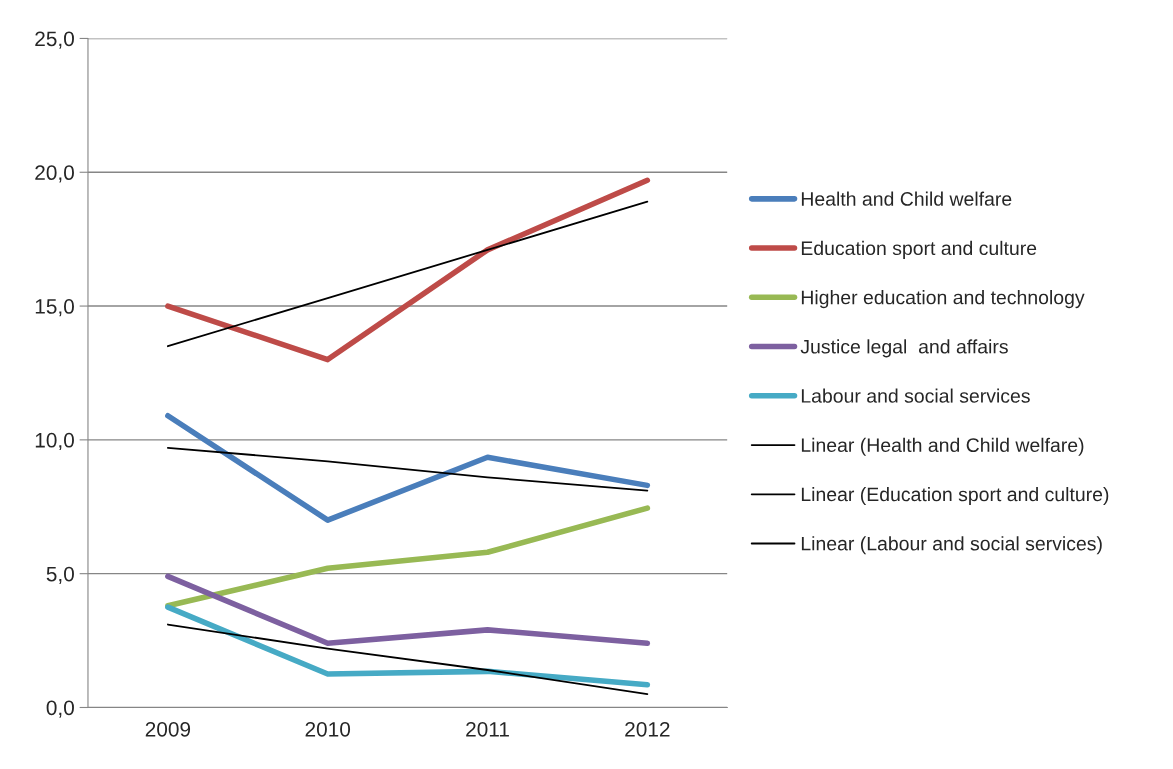  Describe the element at coordinates (951, 545) in the screenshot. I see `legend-label: Linear (Labour and social services)` at that location.